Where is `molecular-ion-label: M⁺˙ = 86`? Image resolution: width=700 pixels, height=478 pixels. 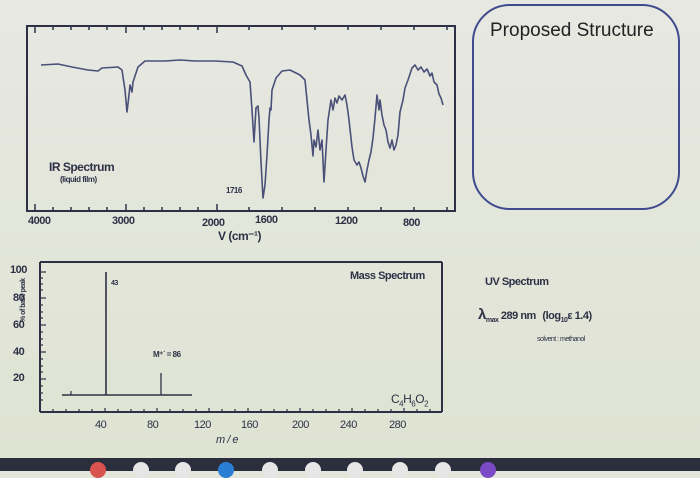
molecular-ion-label: M⁺˙ = 86 is located at coordinates (167, 354).